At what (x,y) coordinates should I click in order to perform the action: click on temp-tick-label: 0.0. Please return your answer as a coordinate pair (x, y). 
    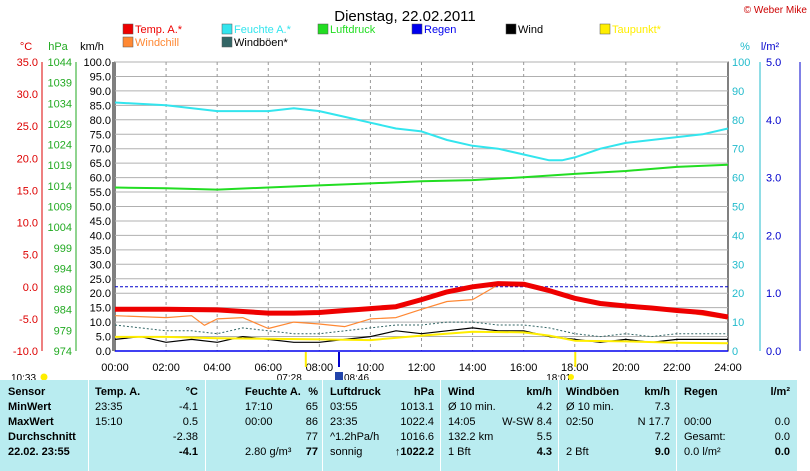
    Looking at the image, I should click on (30, 288).